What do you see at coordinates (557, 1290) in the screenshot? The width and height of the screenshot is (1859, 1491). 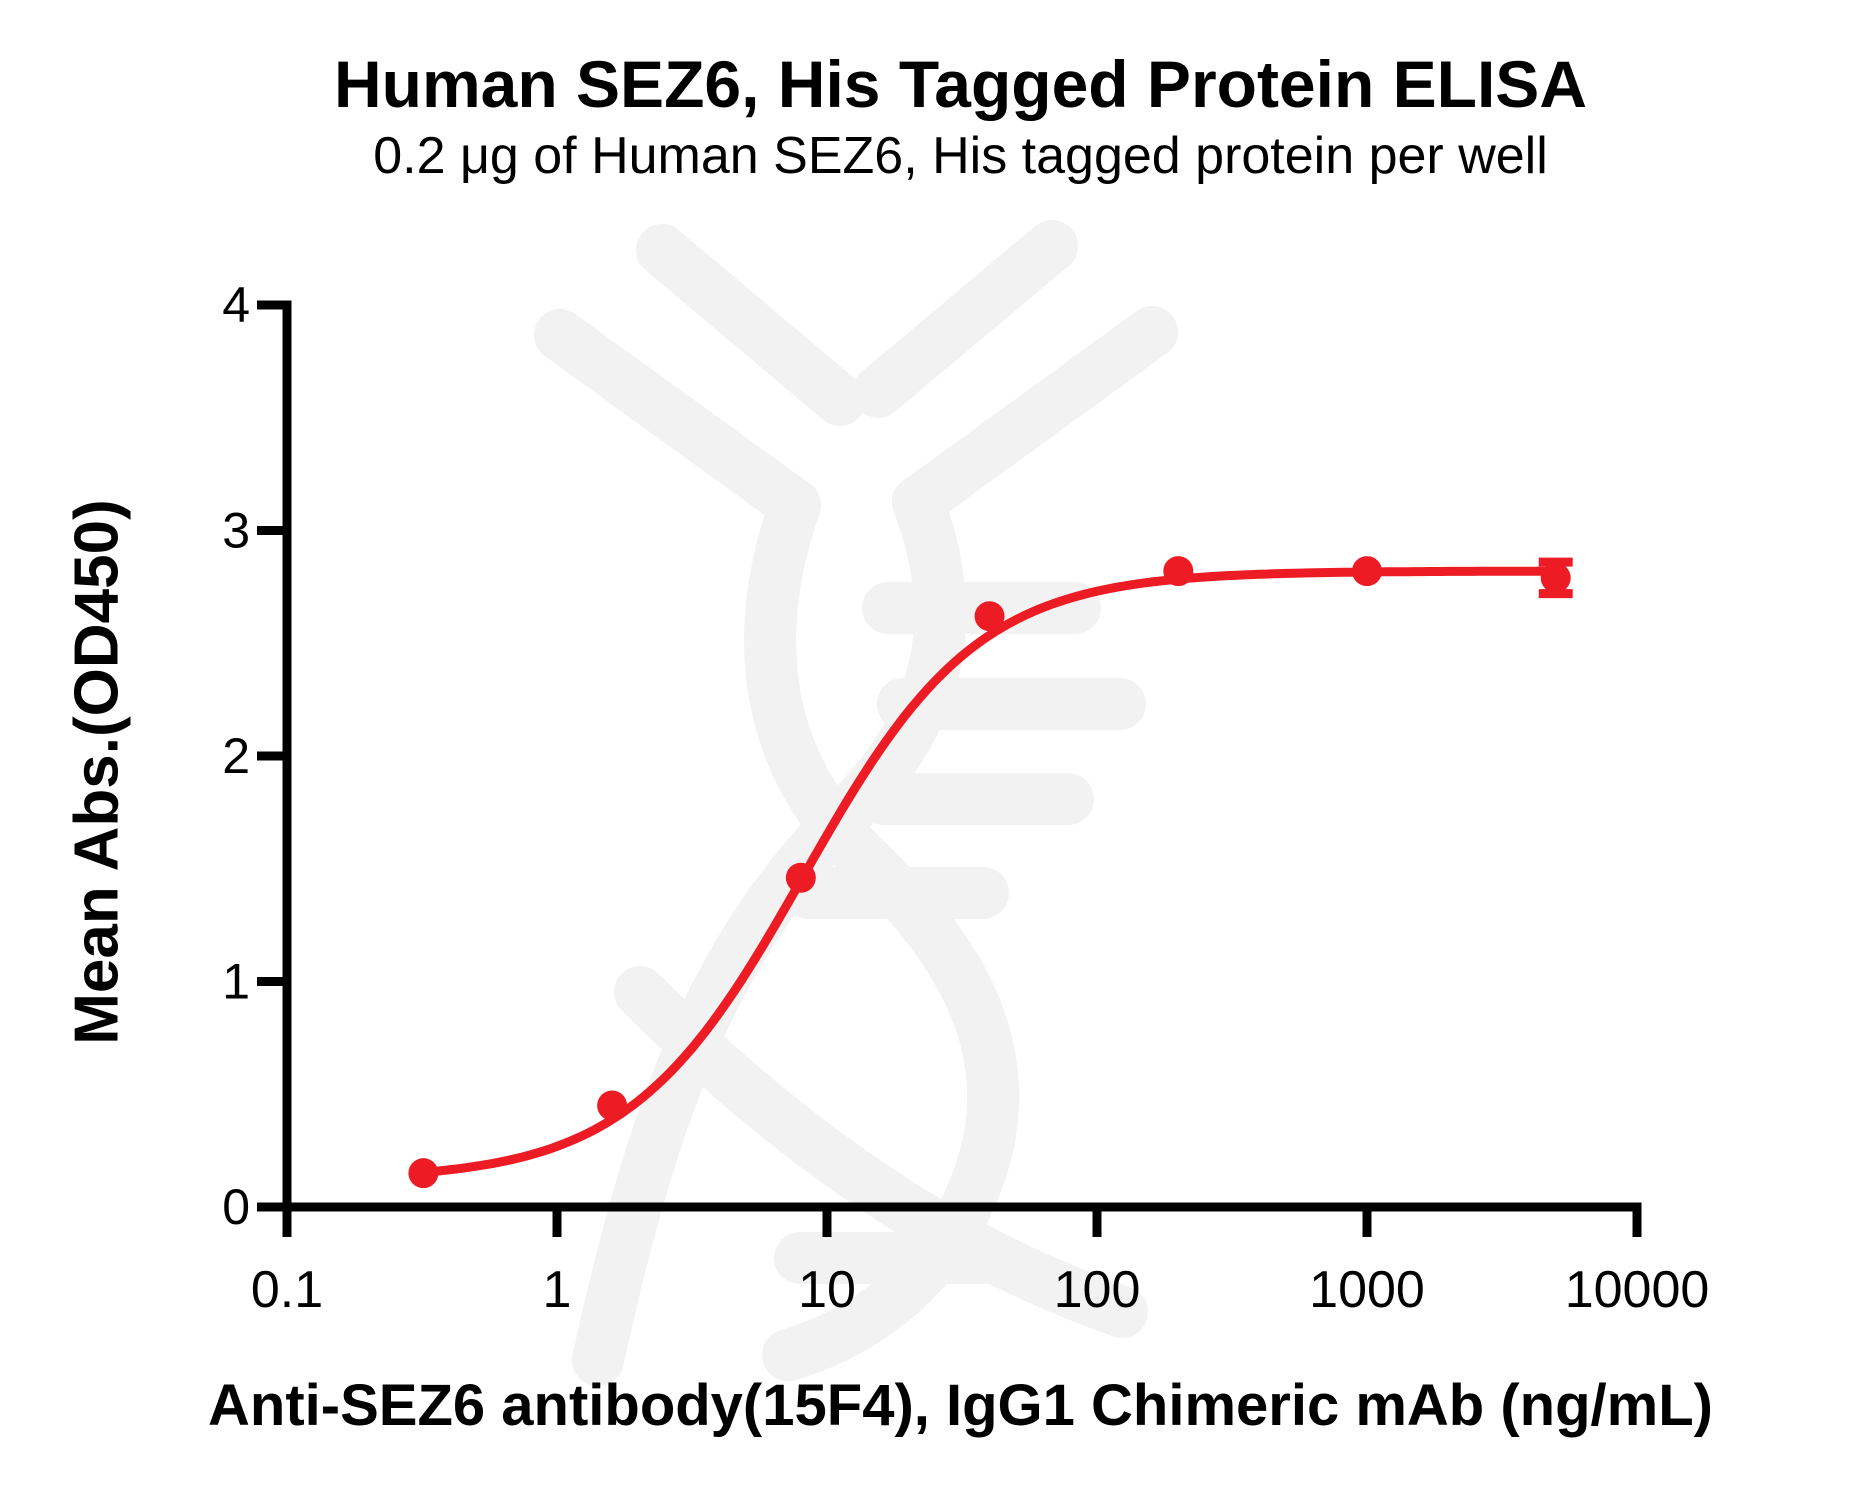 I see `x-tick-label: 1` at bounding box center [557, 1290].